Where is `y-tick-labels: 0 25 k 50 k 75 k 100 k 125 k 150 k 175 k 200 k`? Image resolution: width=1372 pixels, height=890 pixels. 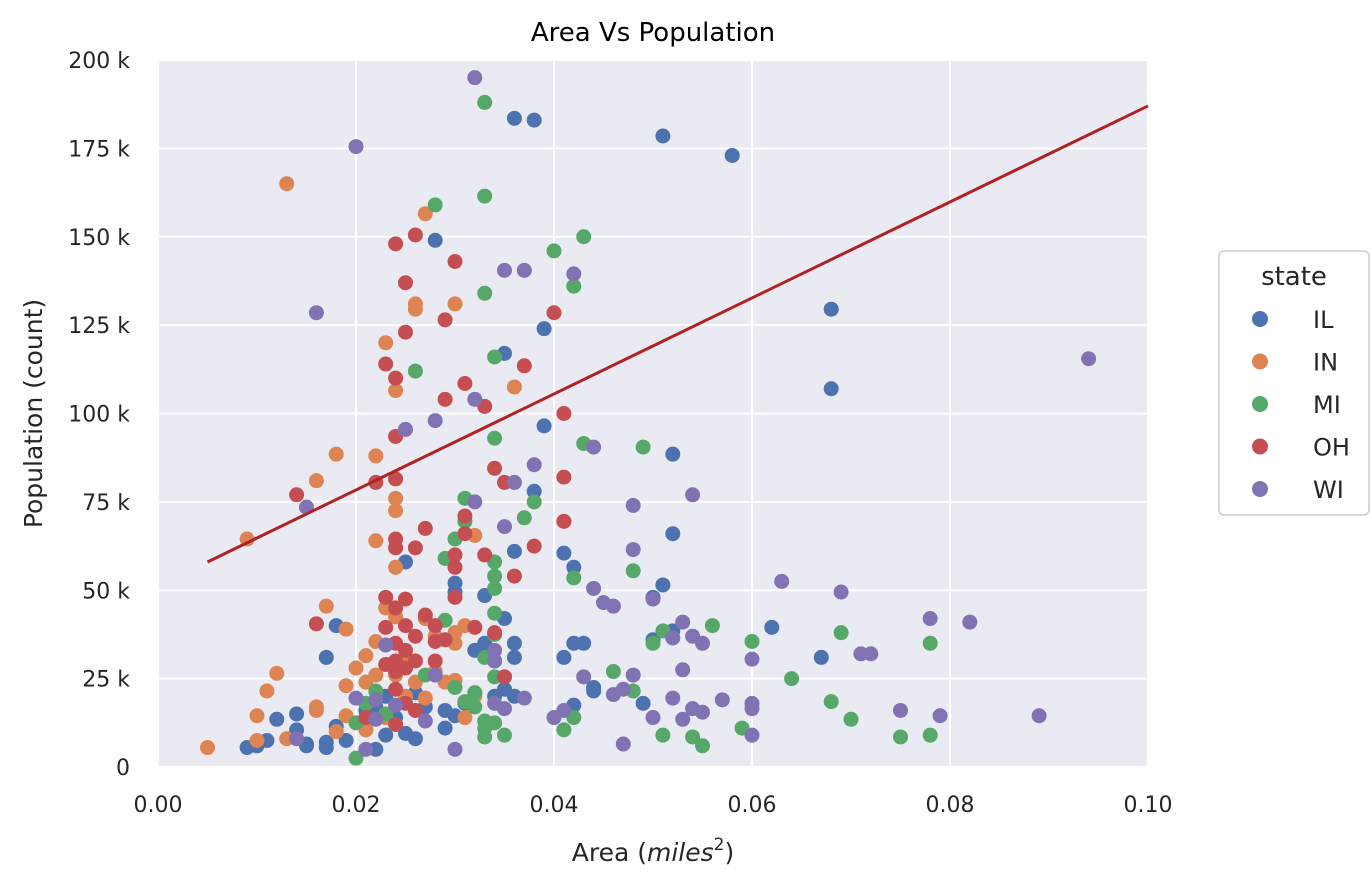
y-tick-labels: 0 25 k 50 k 75 k 100 k 125 k 150 k 175 k 200 k is located at coordinates (99, 415).